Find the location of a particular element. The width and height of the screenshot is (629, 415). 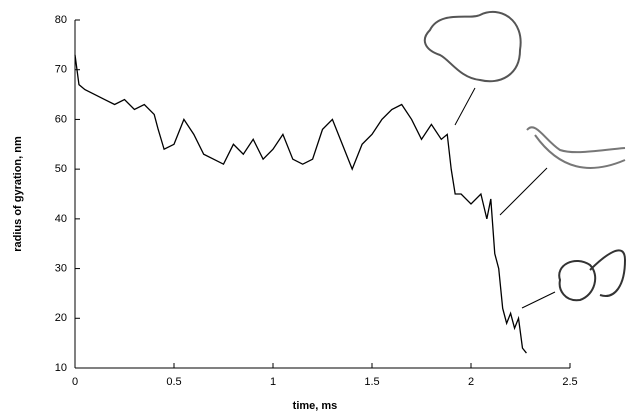

x-tick-label: 2.5 is located at coordinates (569, 382).